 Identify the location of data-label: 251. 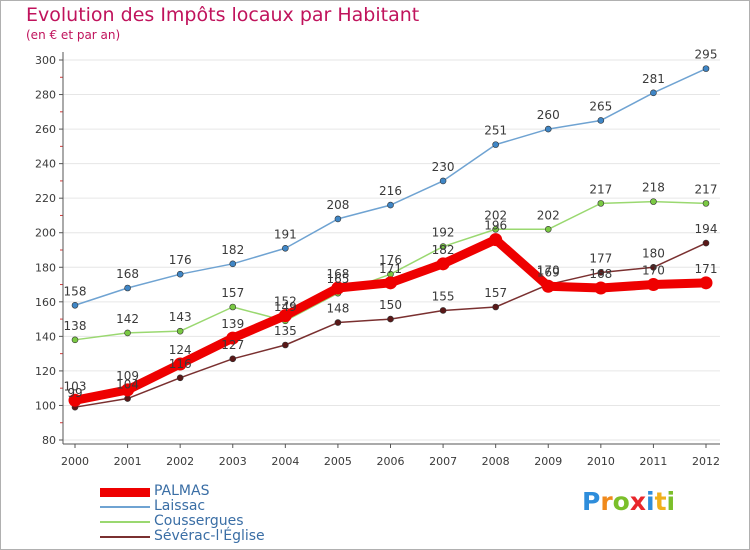
(495, 131).